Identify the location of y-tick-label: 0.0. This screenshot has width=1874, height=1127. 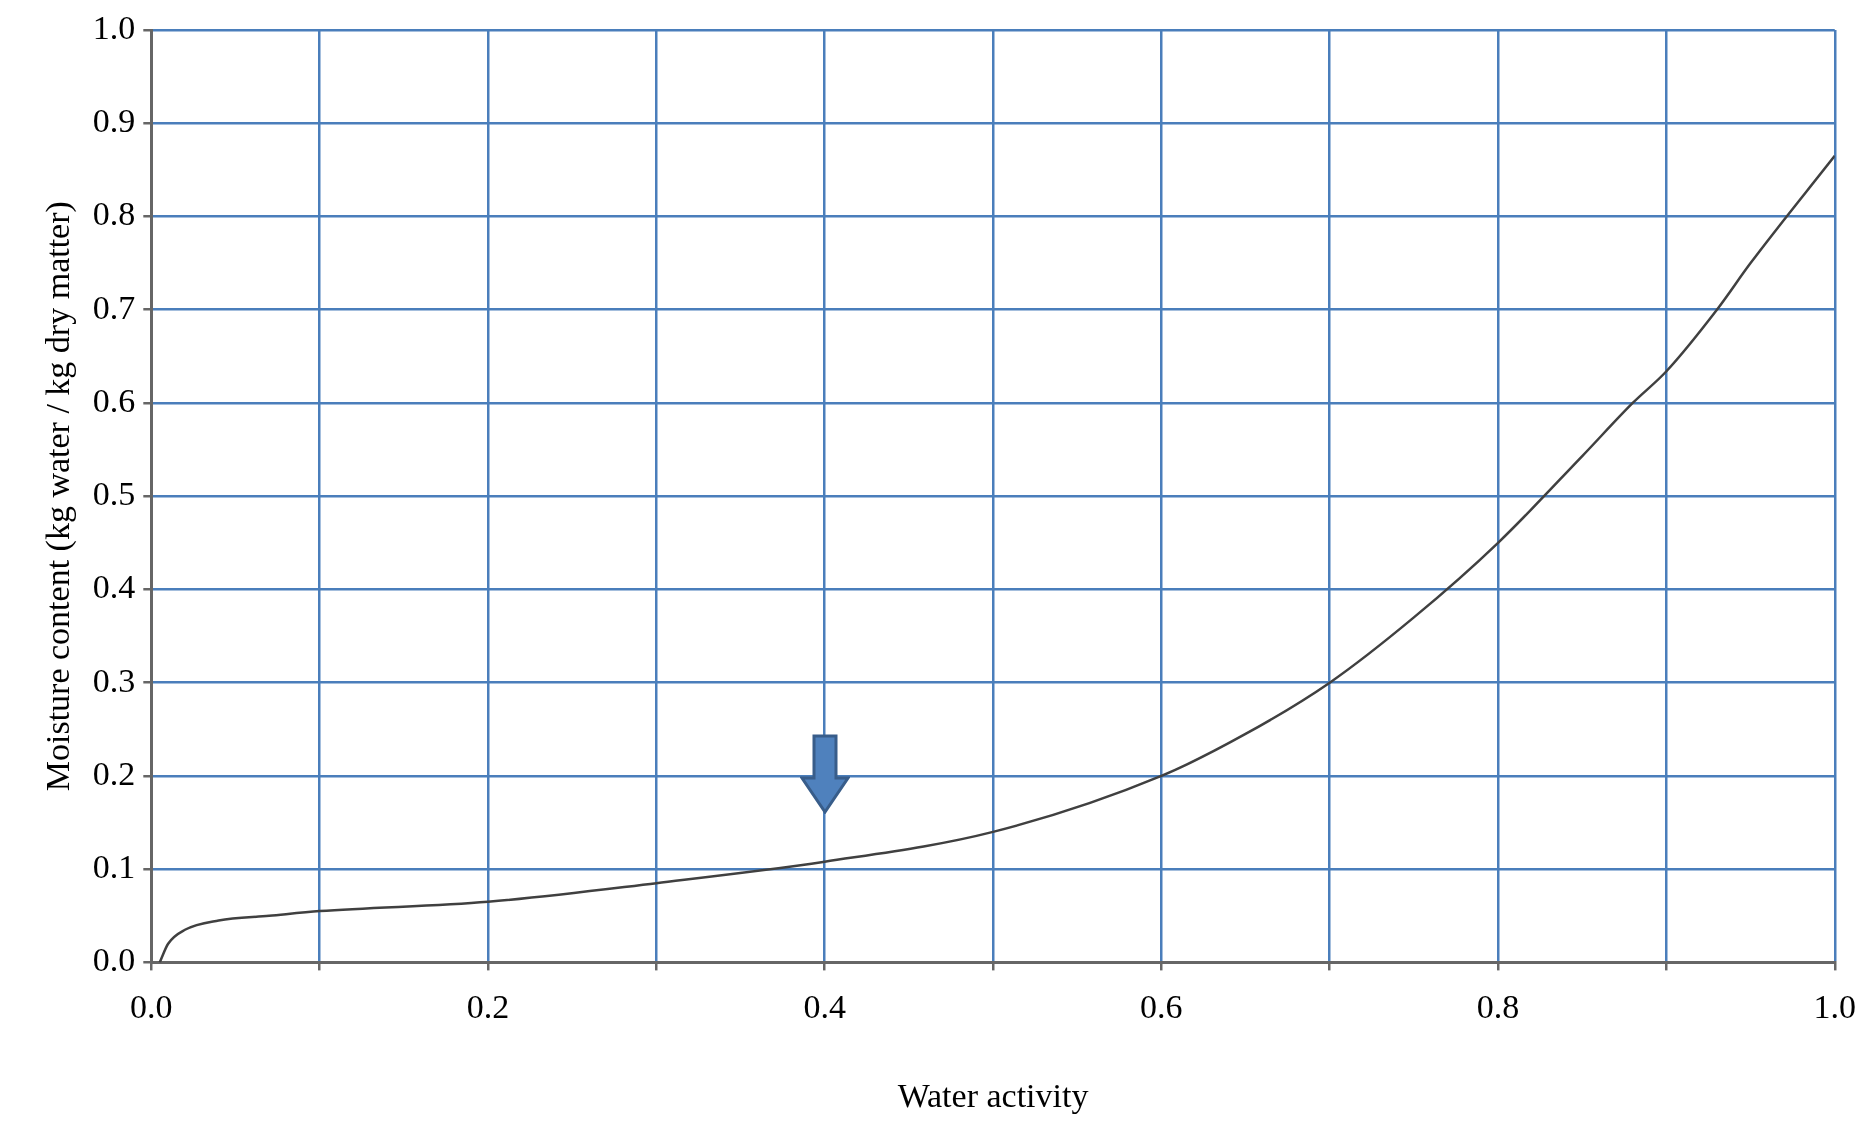
(114, 960).